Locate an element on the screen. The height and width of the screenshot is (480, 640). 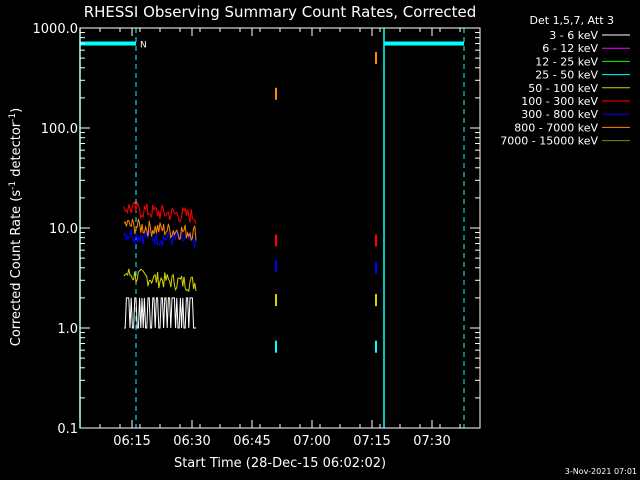
y-tick-label: 1000.0 is located at coordinates (56, 29).